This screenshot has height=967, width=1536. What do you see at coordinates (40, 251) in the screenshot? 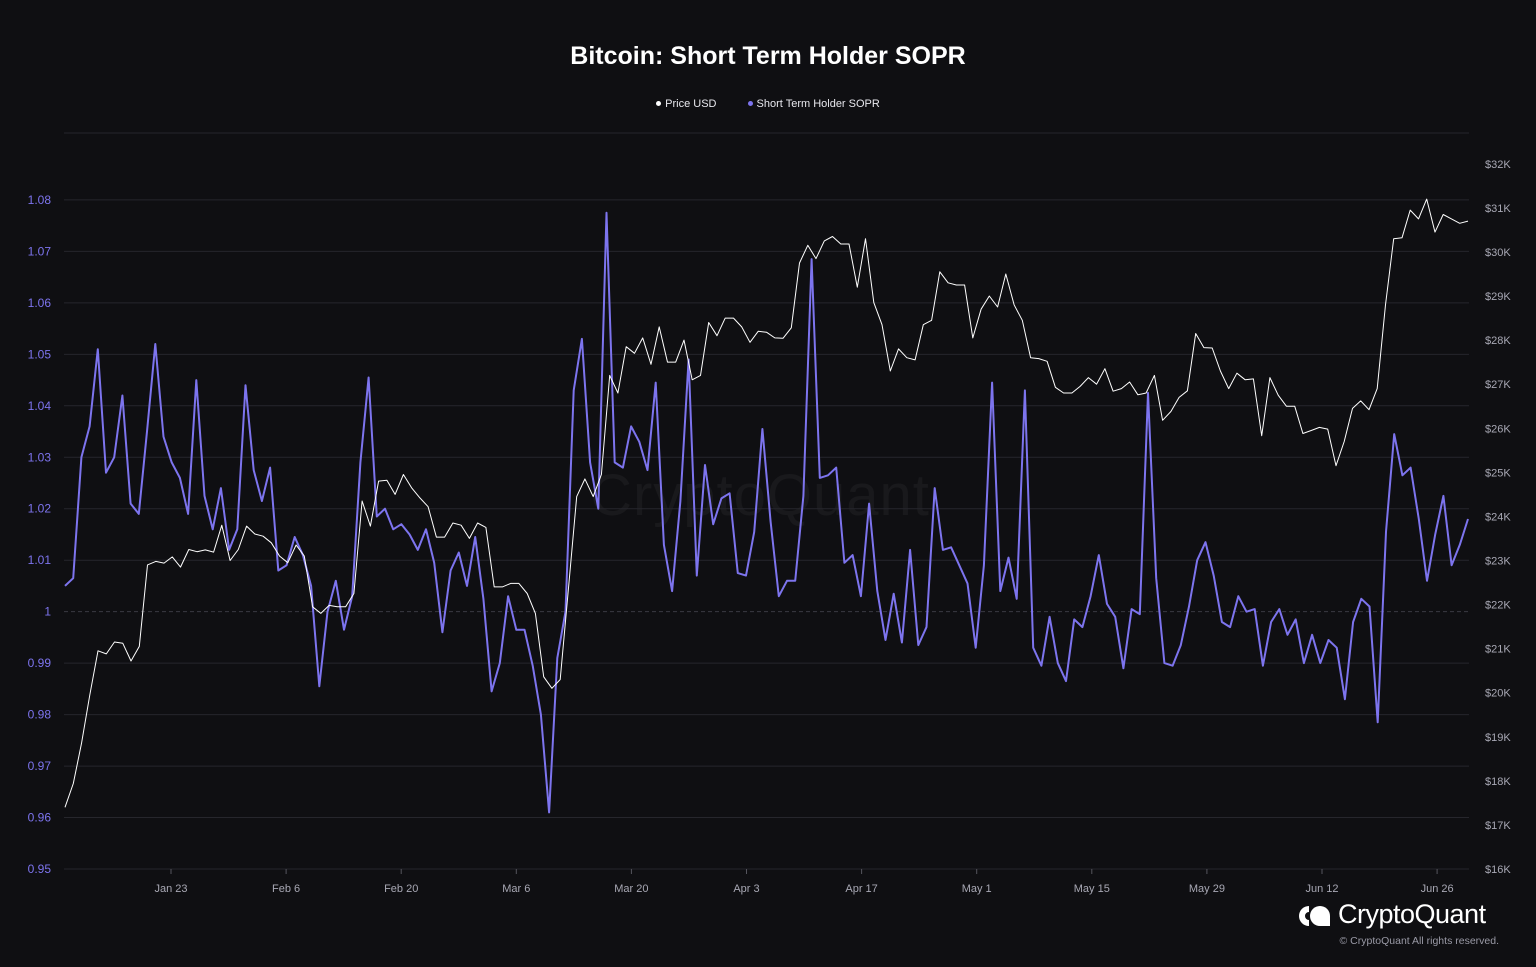
I see `left-tick-label: 1.07` at bounding box center [40, 251].